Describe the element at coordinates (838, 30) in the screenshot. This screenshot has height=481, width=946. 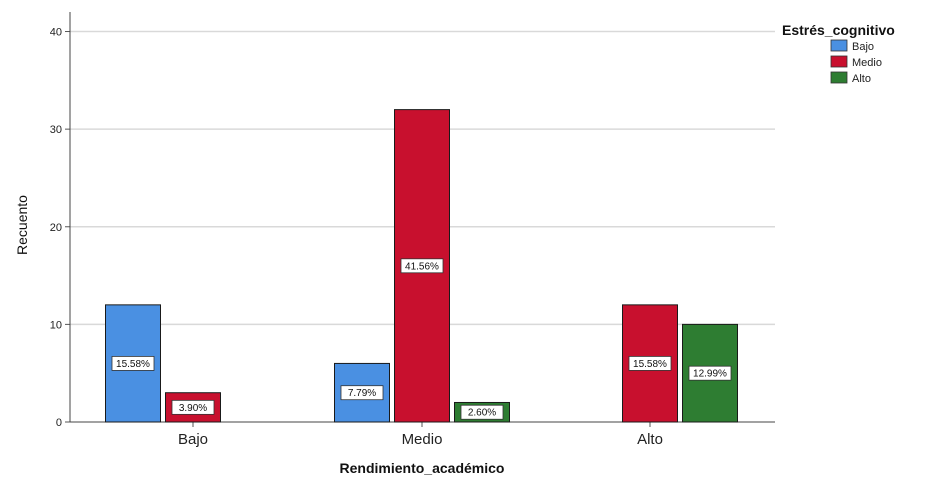
I see `legend-title: Estrés_cognitivo` at that location.